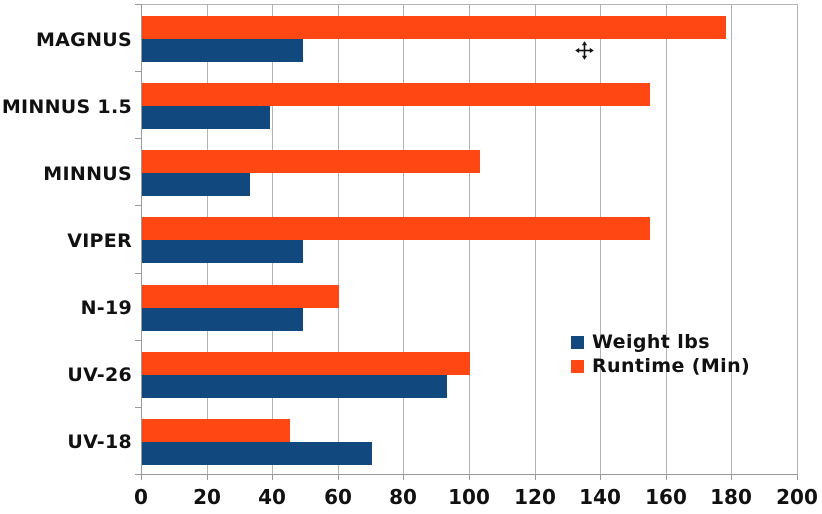 The image size is (822, 514). I want to click on x-tick-label-160: 160, so click(666, 497).